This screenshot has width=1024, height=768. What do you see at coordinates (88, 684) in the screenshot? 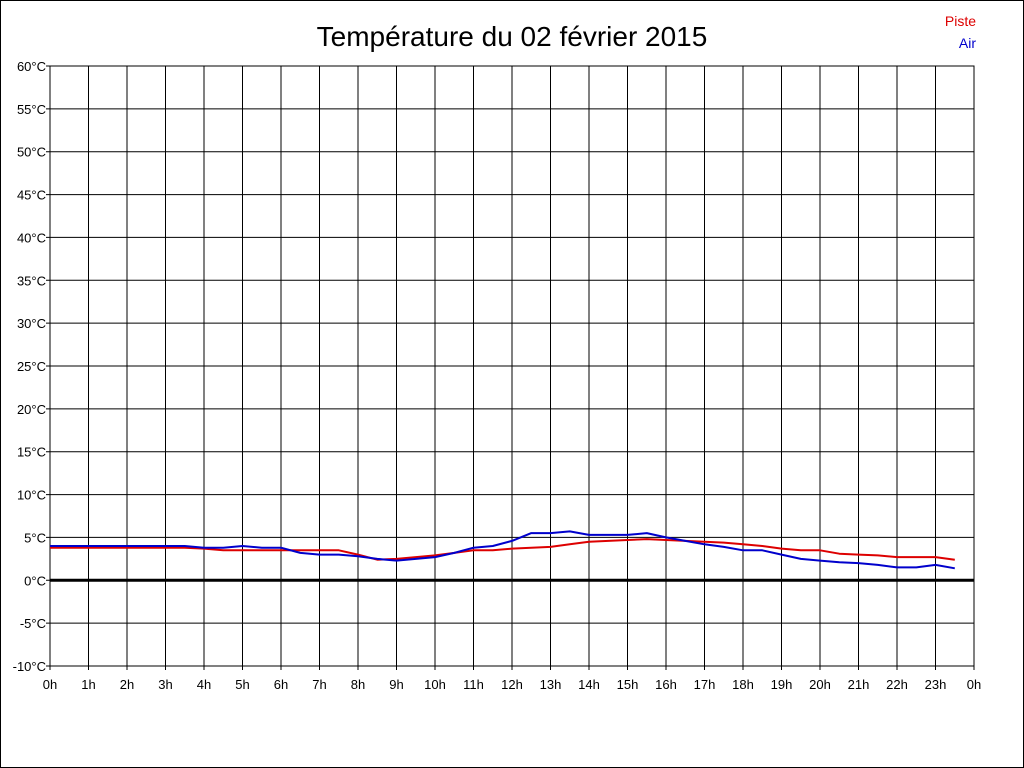
I see `x-tick-label: 1h` at bounding box center [88, 684].